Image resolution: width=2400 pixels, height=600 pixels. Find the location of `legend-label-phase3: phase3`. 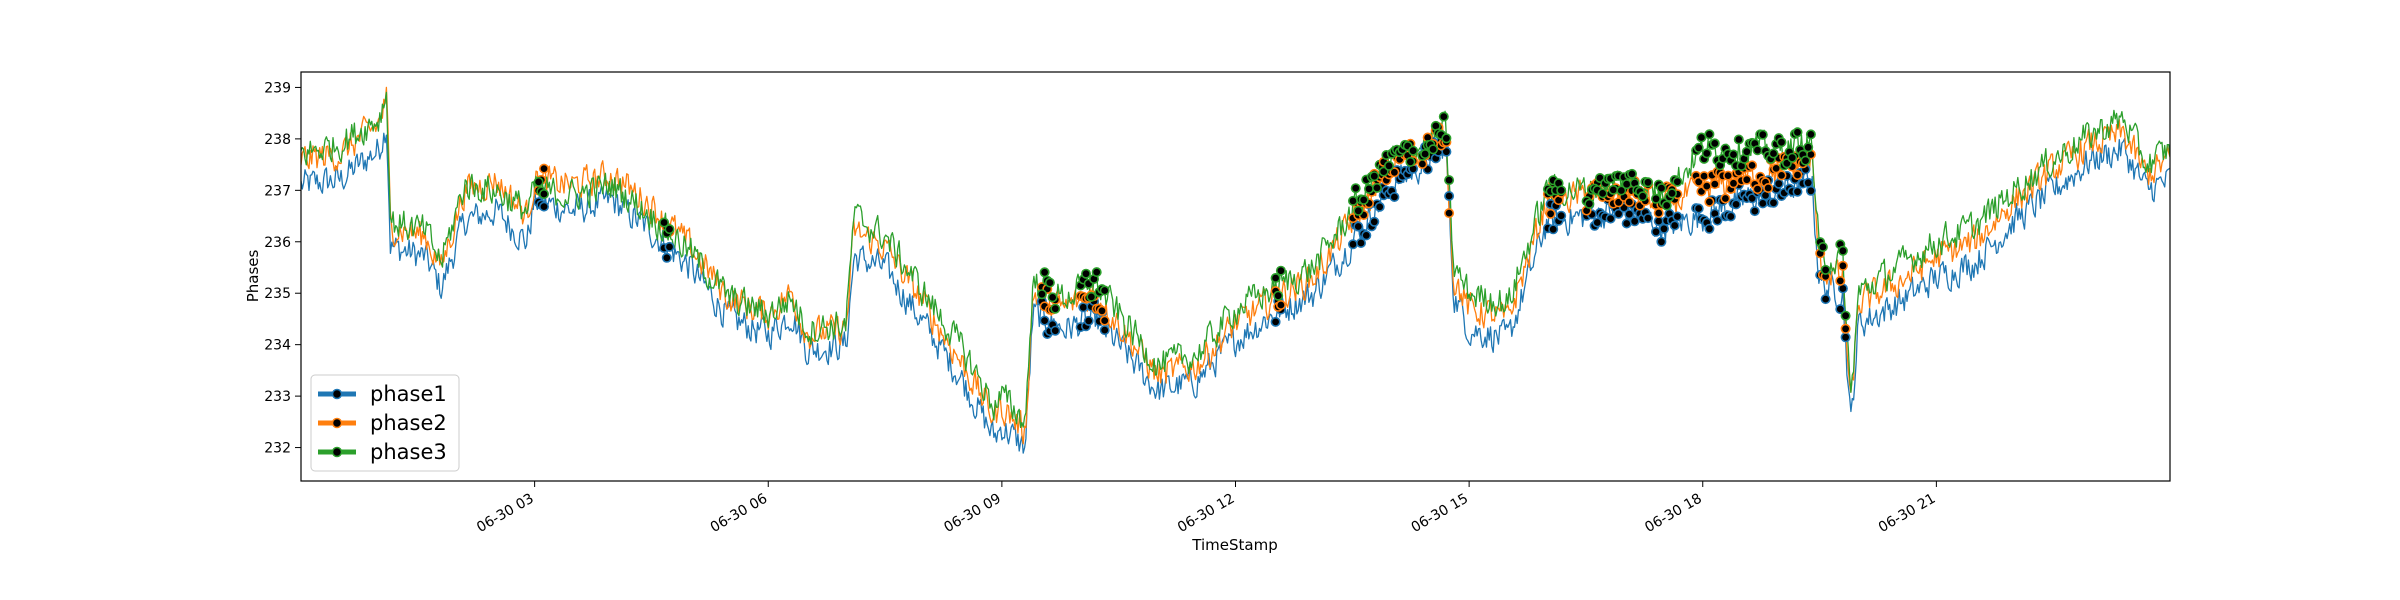

legend-label-phase3: phase3 is located at coordinates (408, 452).